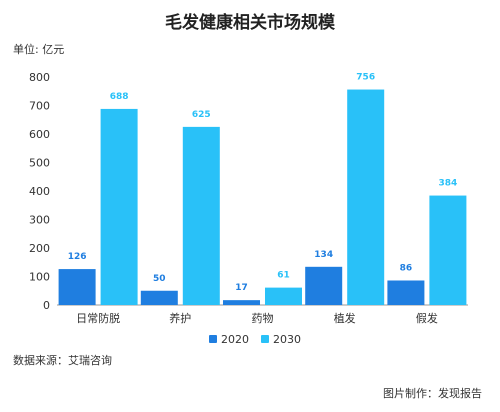 The width and height of the screenshot is (500, 412). Describe the element at coordinates (159, 279) in the screenshot. I see `data-label-2020: 50` at that location.